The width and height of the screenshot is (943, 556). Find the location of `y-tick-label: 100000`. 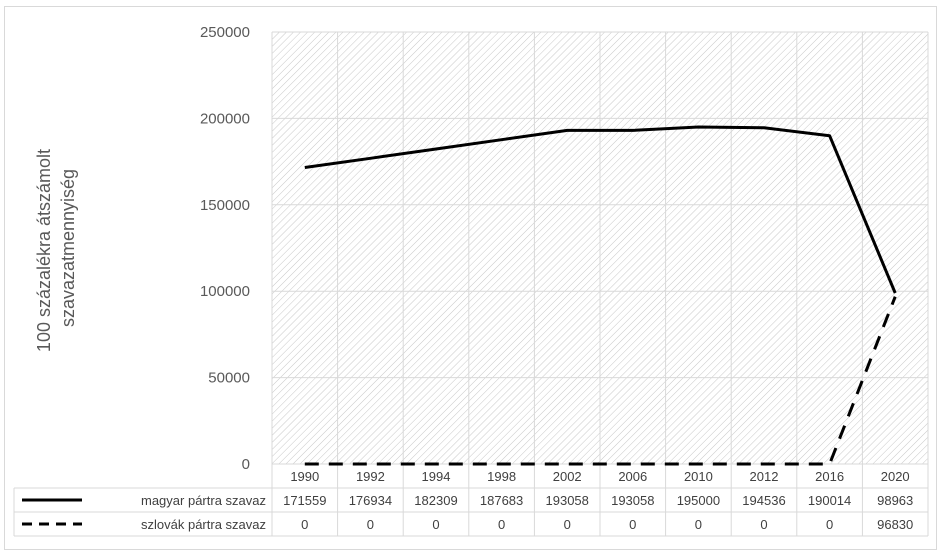

y-tick-label: 100000 is located at coordinates (225, 291).